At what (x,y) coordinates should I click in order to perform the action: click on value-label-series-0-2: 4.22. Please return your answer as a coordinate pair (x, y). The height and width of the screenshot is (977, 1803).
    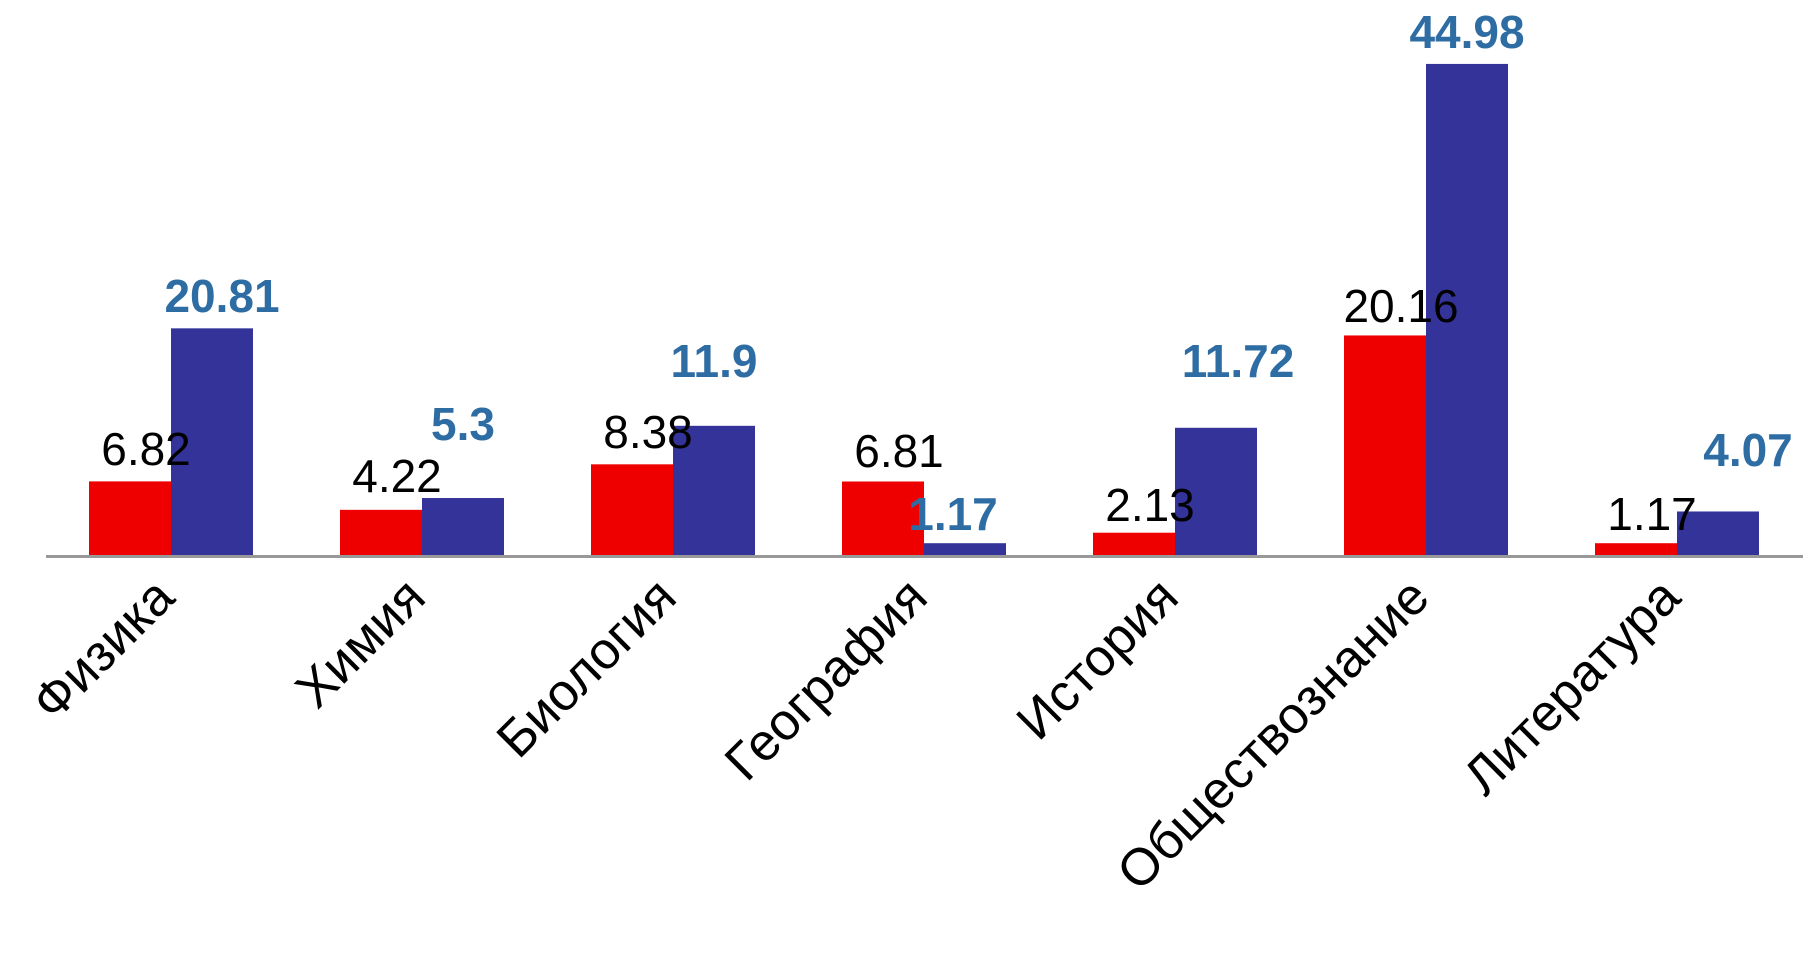
    Looking at the image, I should click on (397, 476).